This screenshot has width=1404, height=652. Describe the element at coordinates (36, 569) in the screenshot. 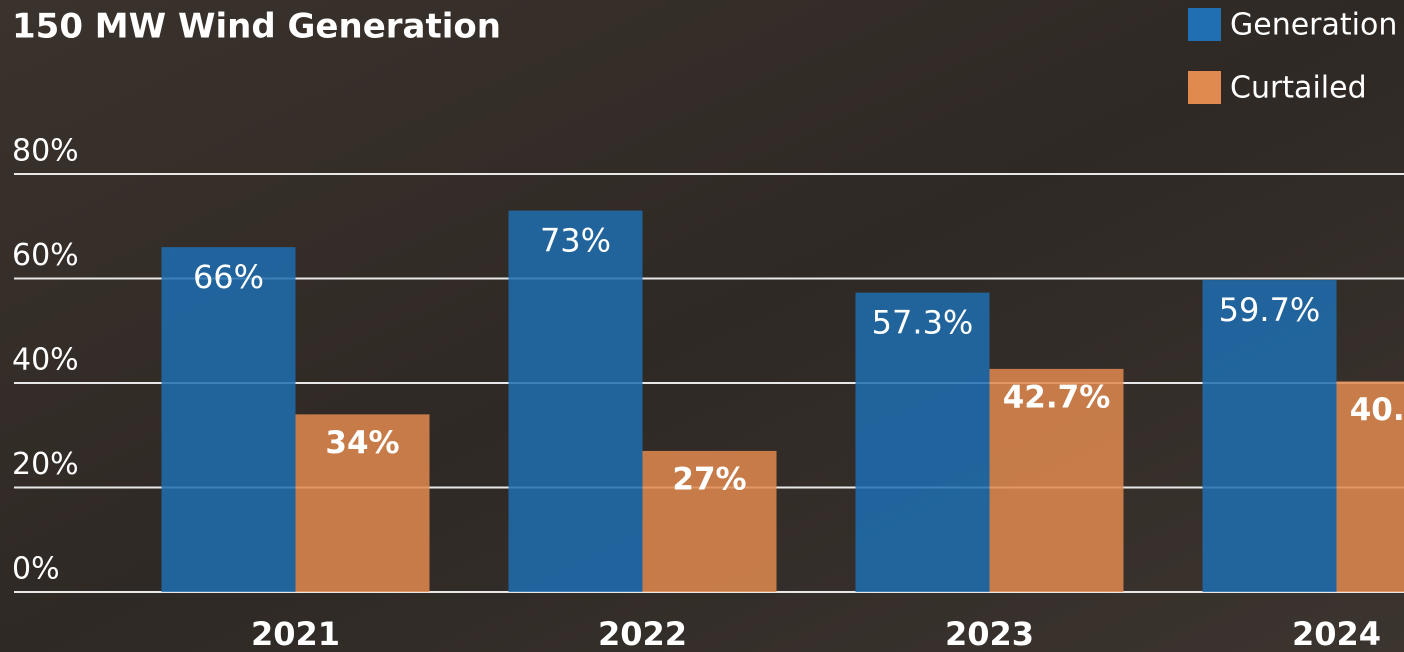

I see `y-tick-label: 0%` at that location.